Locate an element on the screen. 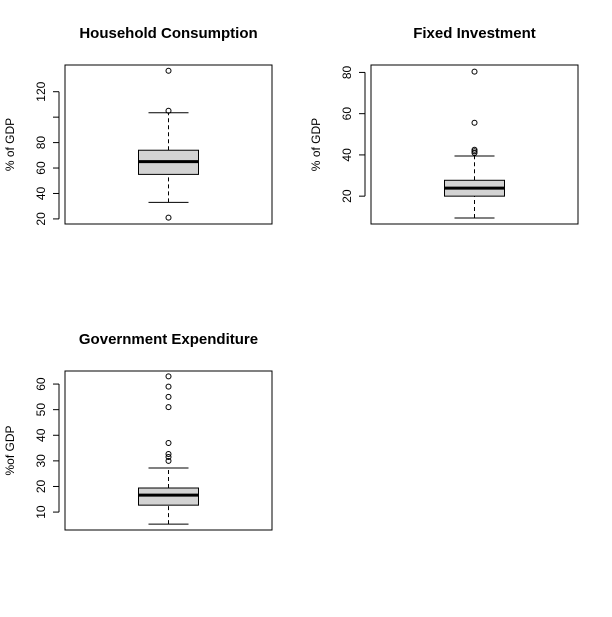  chart-title: Household Consumption is located at coordinates (168, 33).